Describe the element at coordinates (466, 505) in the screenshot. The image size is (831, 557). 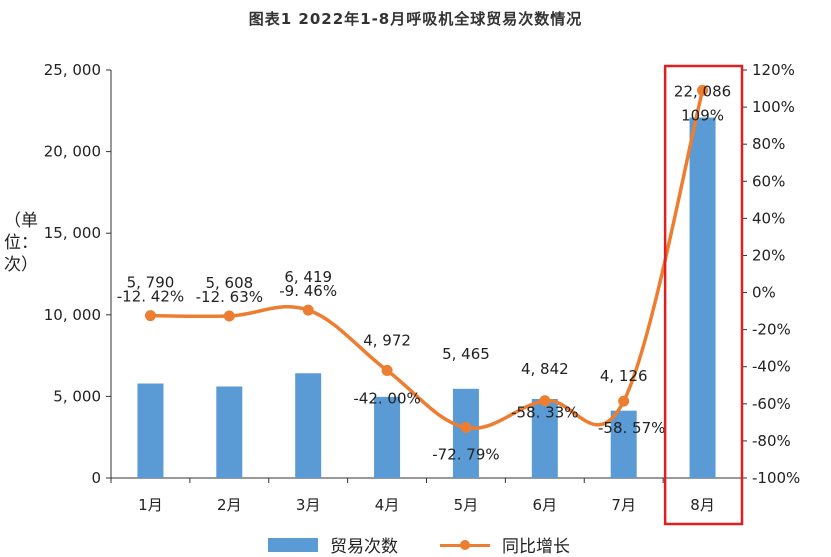
I see `x-tick-label: 5月` at that location.